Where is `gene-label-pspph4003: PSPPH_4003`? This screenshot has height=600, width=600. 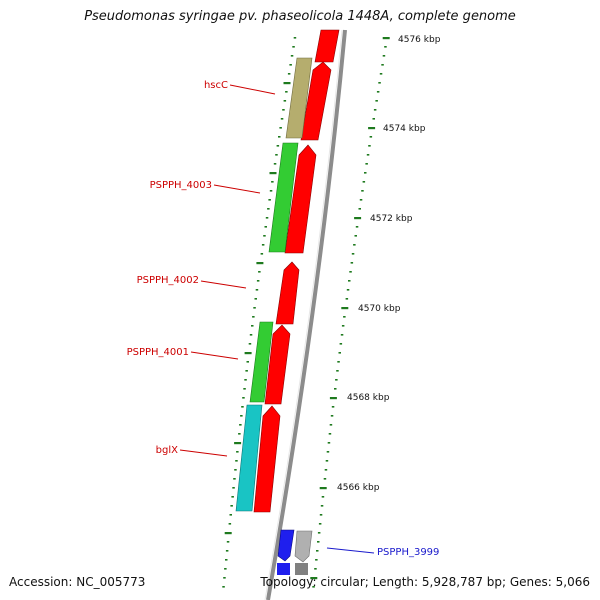
gene-label-pspph4003: PSPPH_4003 is located at coordinates (181, 185).